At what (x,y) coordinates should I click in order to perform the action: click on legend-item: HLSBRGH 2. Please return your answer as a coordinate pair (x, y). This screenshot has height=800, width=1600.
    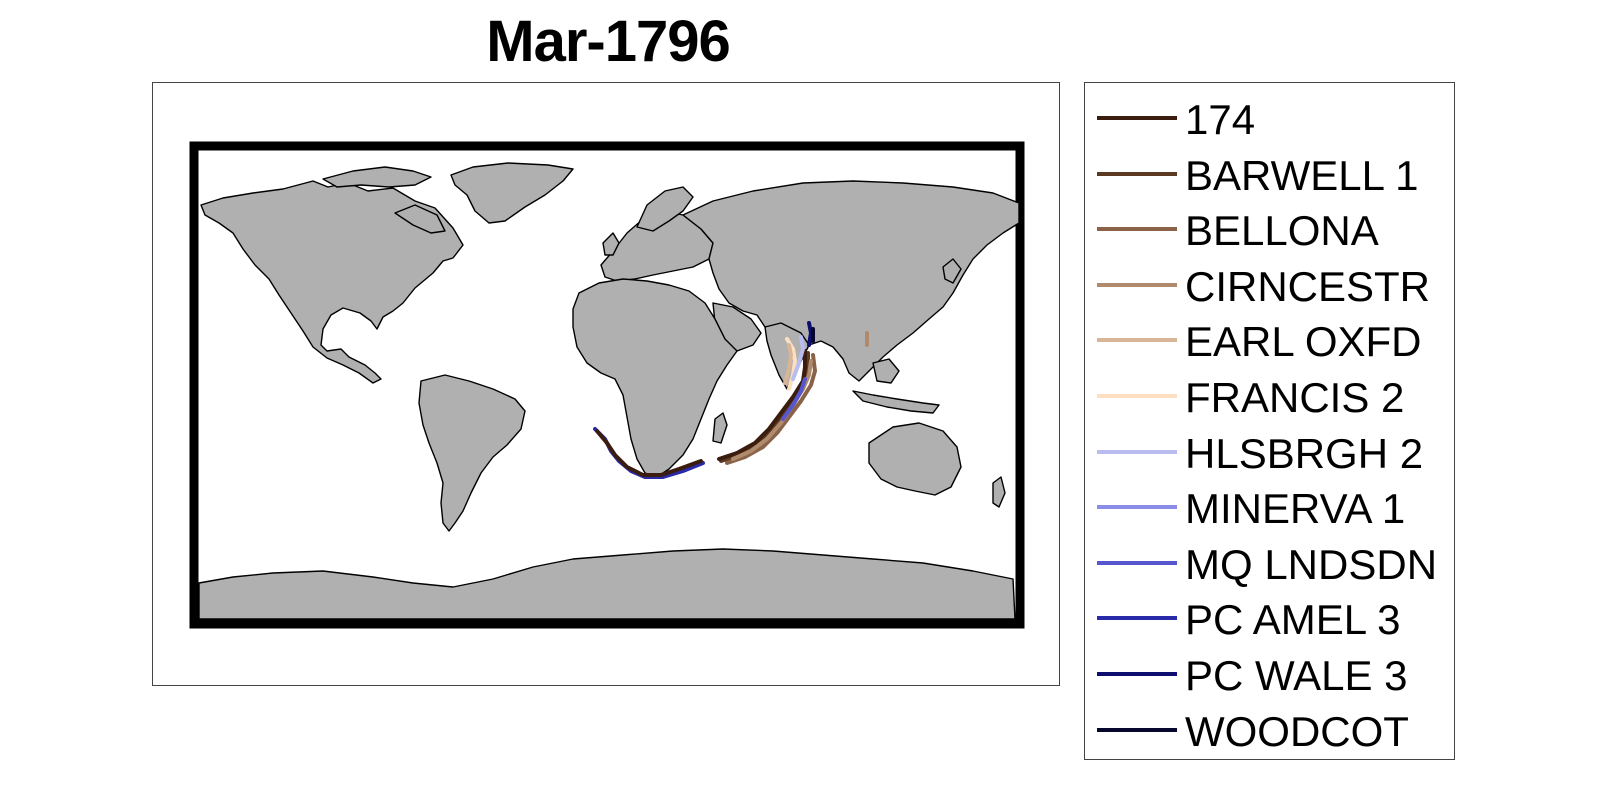
    Looking at the image, I should click on (1269, 451).